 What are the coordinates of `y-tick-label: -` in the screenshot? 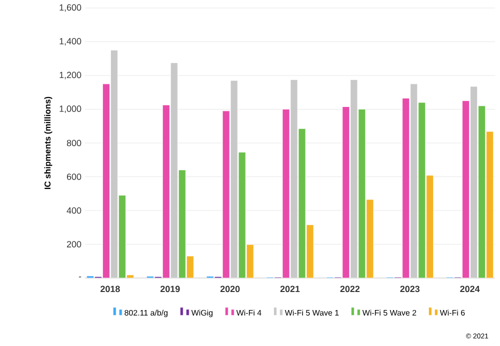 It's located at (80, 277).